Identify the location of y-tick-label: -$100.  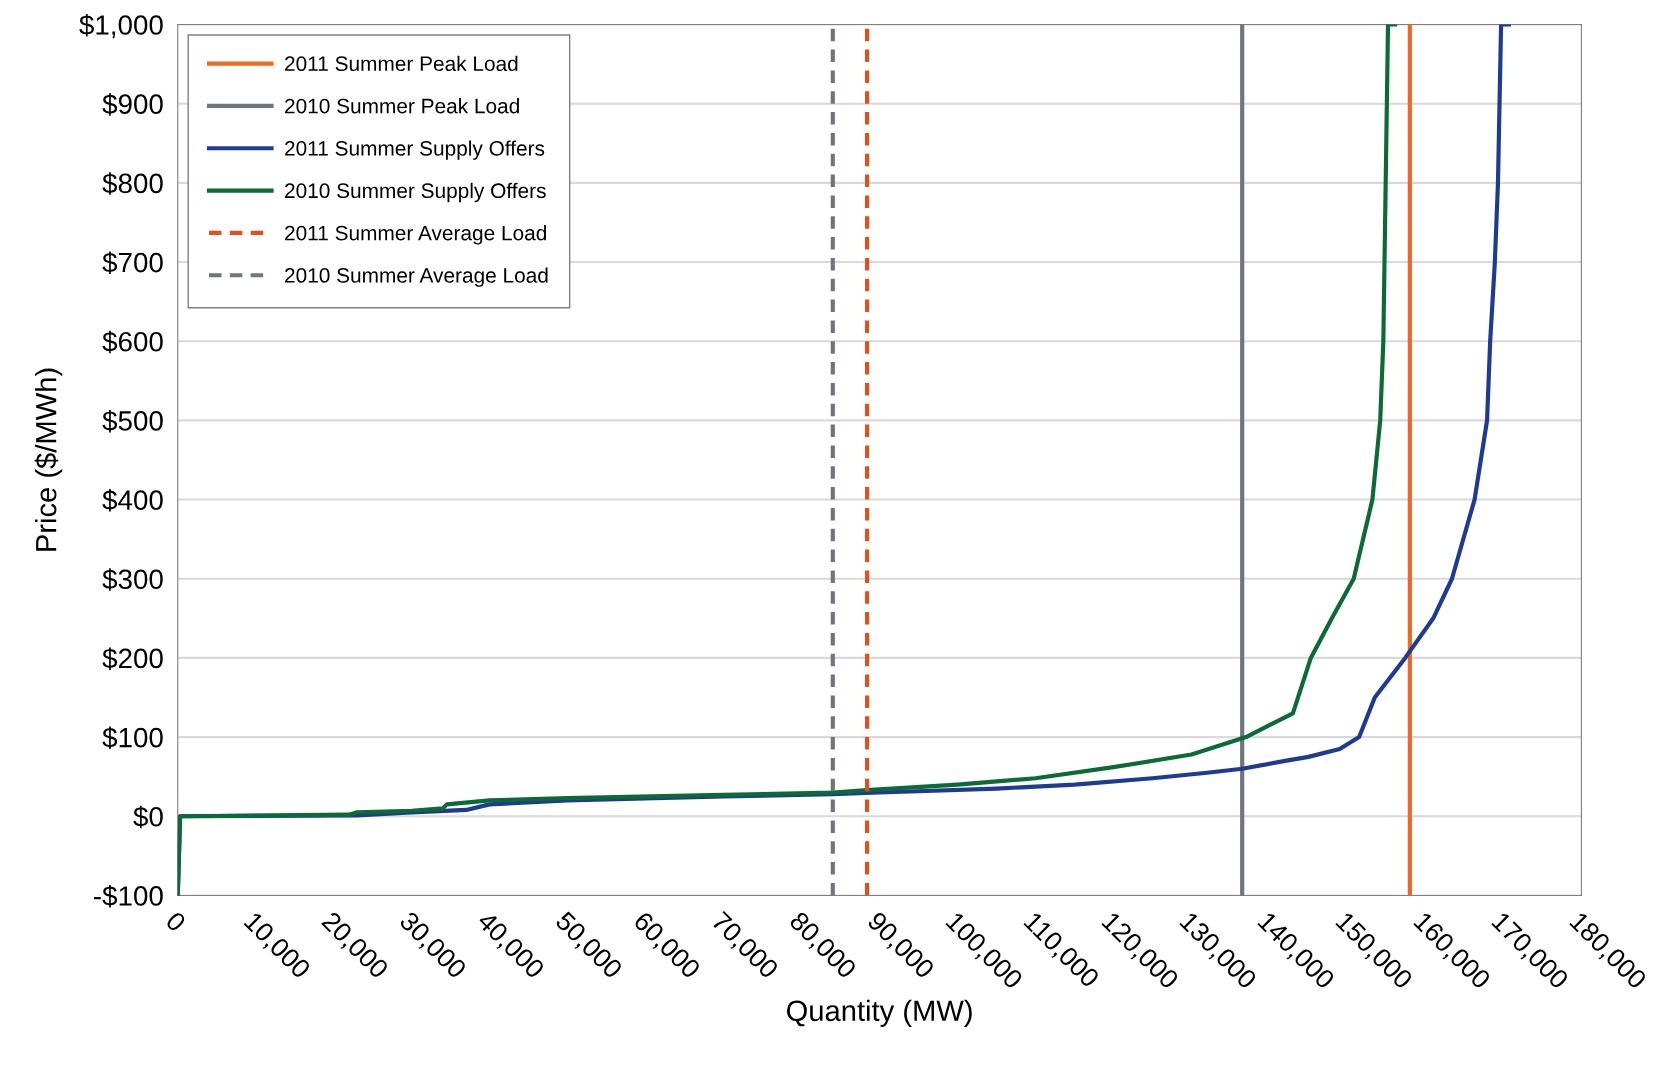
(128, 896).